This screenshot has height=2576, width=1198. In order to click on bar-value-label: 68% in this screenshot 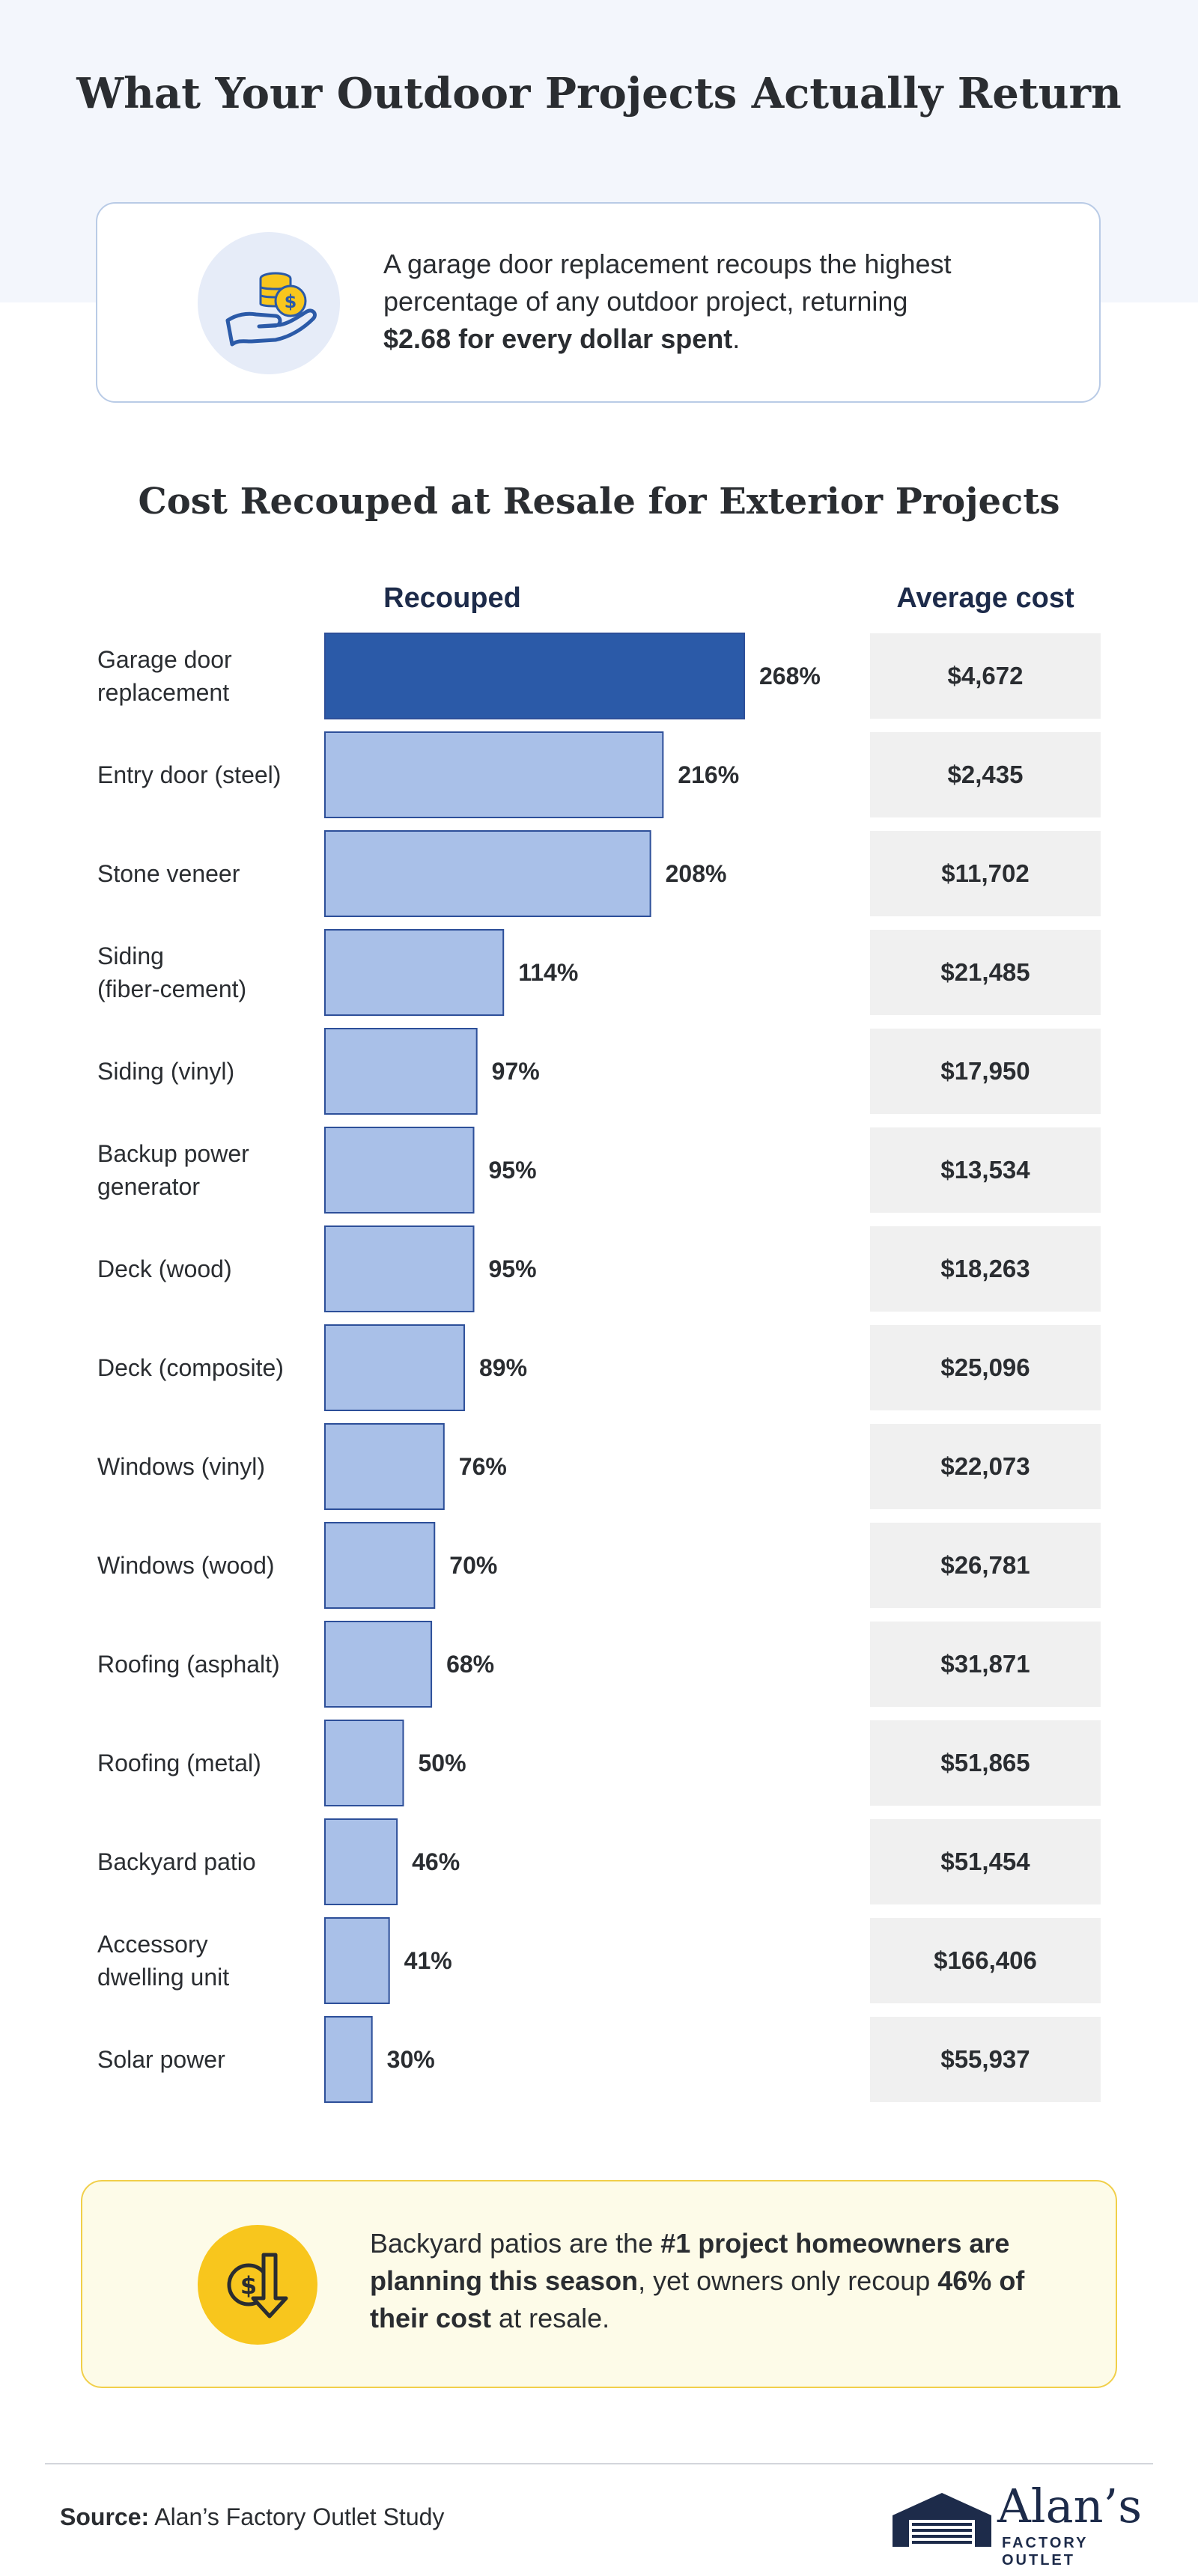, I will do `click(470, 1664)`.